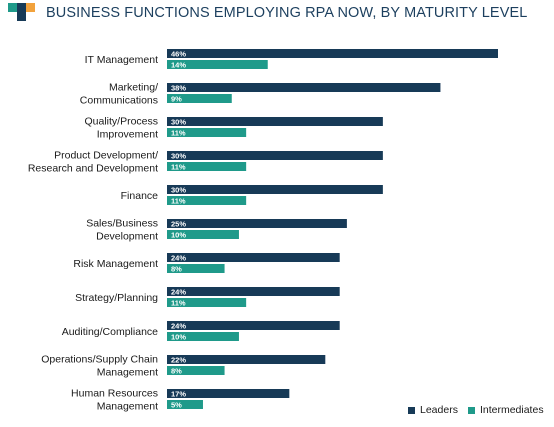 This screenshot has height=427, width=554. What do you see at coordinates (121, 60) in the screenshot?
I see `category-label: IT Management` at bounding box center [121, 60].